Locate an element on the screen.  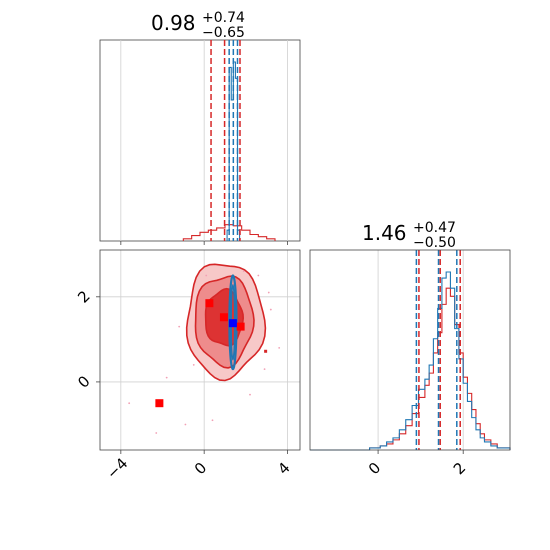
x-axis-ticks: −4 0 4 is located at coordinates (198, 466).